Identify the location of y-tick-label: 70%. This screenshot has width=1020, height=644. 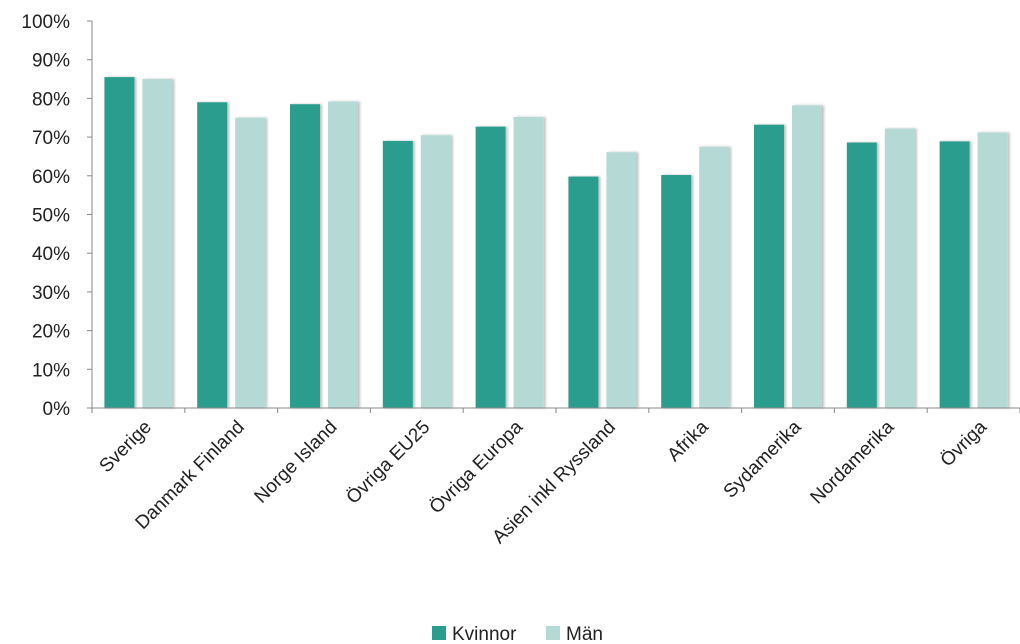
(51, 138).